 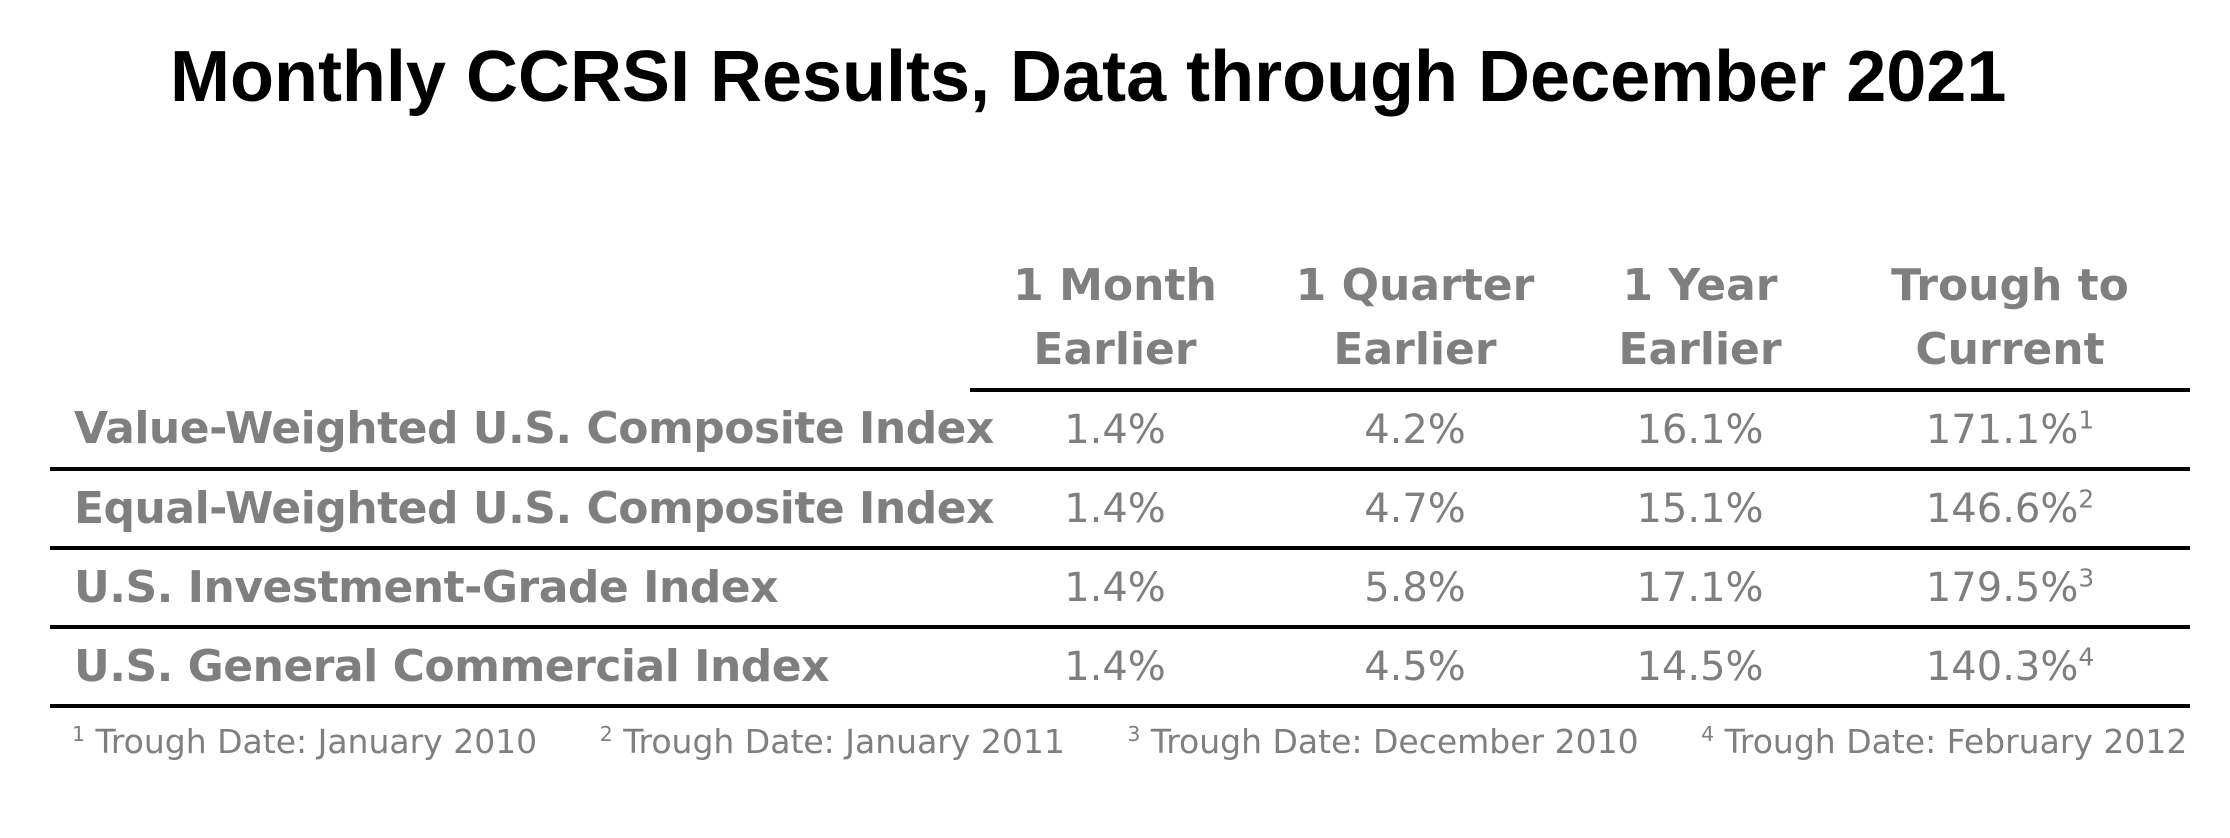 I want to click on footnote-number: 2, so click(x=606, y=734).